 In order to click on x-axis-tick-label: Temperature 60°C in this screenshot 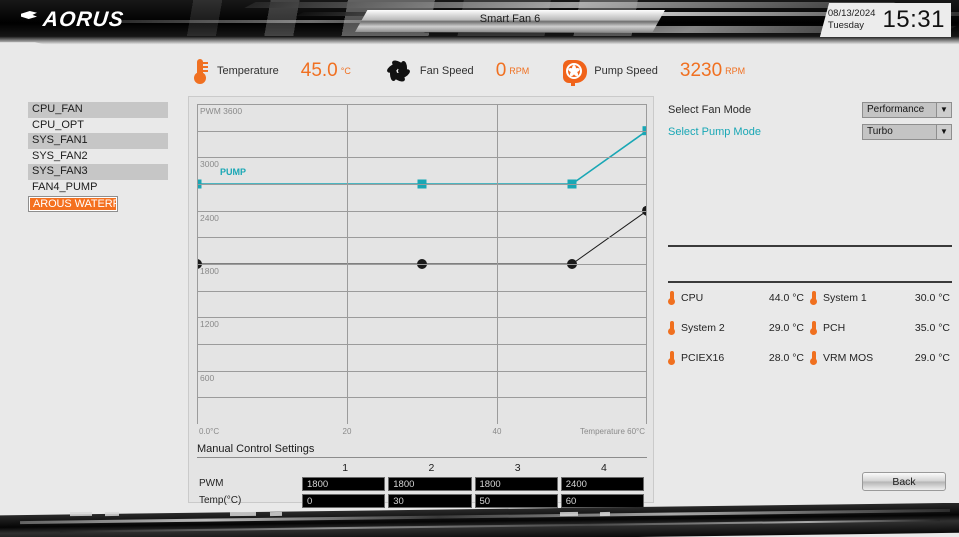, I will do `click(612, 431)`.